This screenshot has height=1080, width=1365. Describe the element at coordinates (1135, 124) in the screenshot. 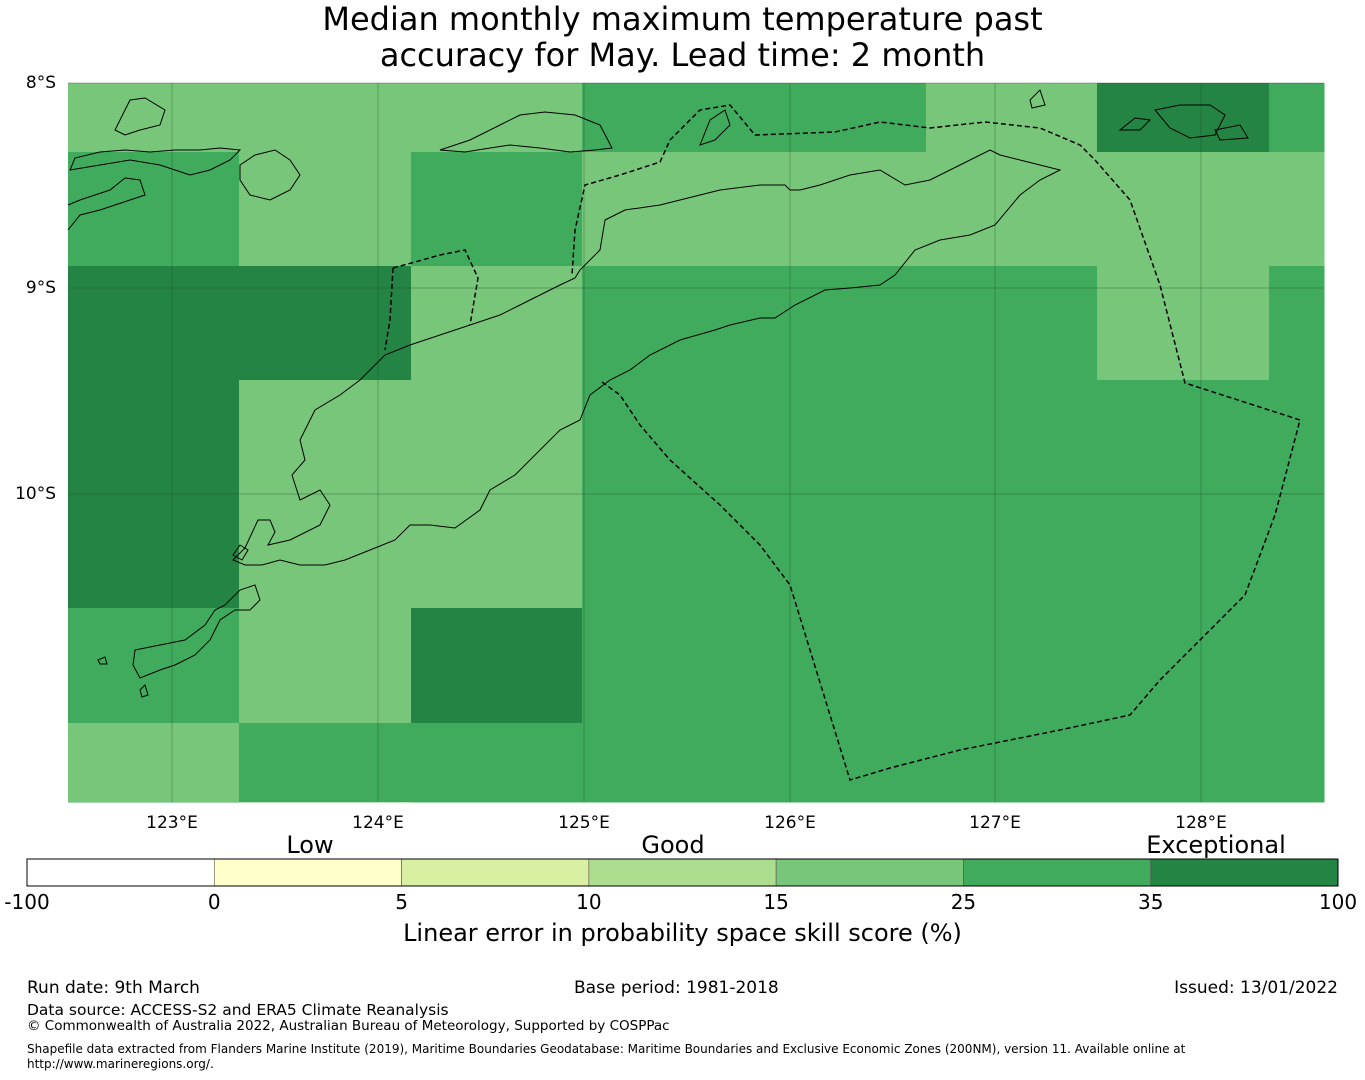

I see `leti-coastline` at that location.